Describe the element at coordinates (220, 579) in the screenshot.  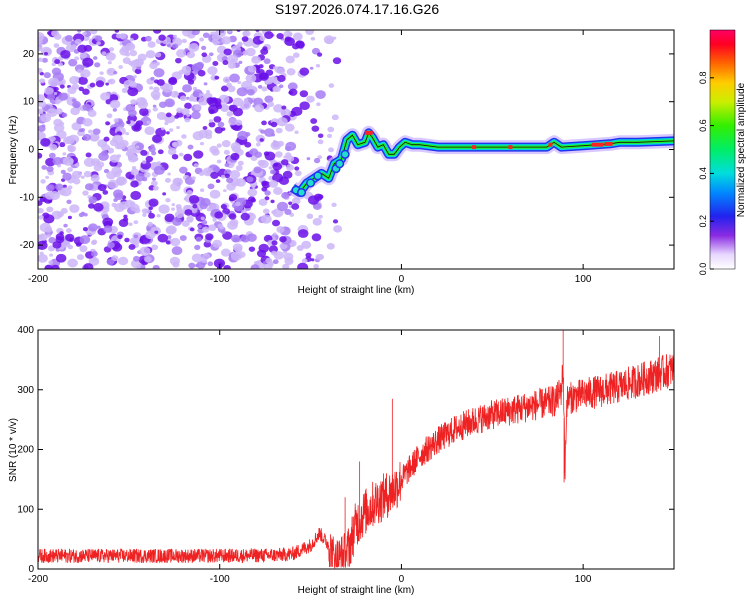
I see `x-tick-label: -100` at that location.